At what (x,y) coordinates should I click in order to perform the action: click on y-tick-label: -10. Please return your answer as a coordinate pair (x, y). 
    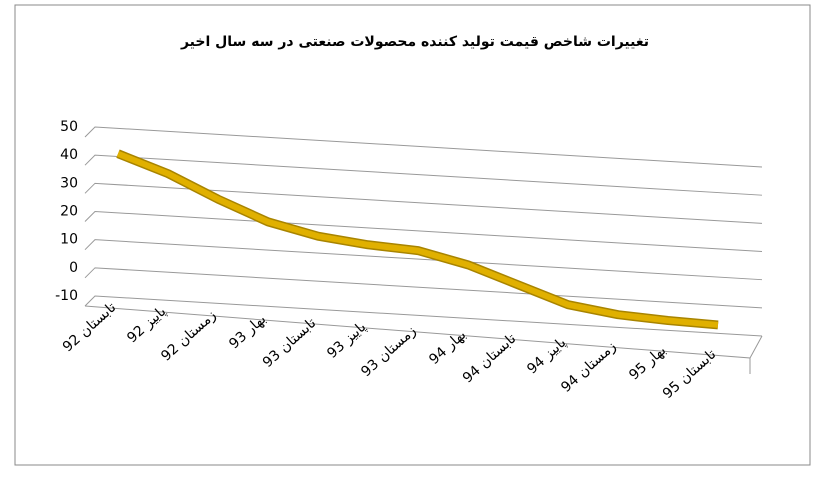
    Looking at the image, I should click on (66, 296).